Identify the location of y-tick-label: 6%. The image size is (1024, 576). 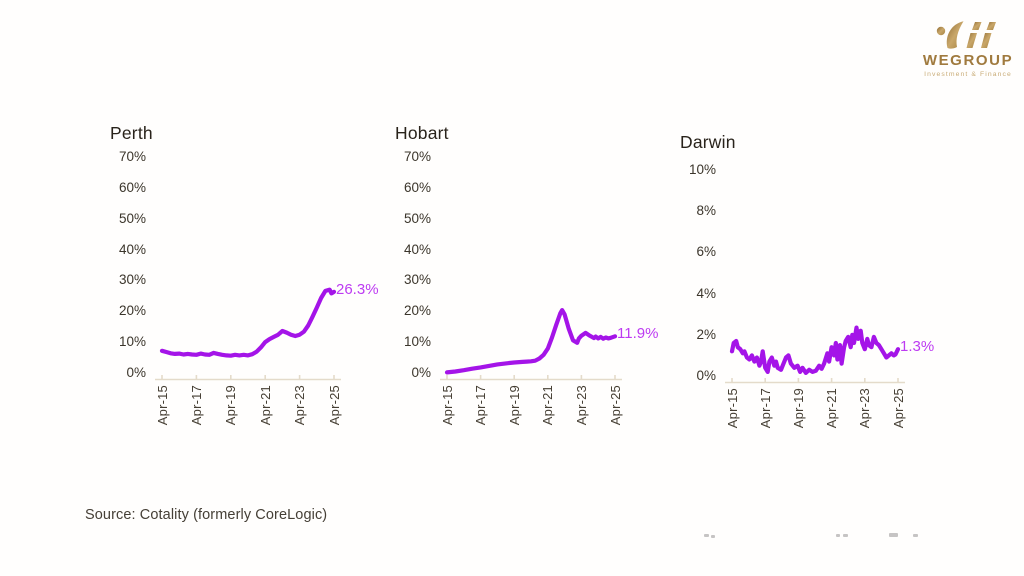
(706, 252).